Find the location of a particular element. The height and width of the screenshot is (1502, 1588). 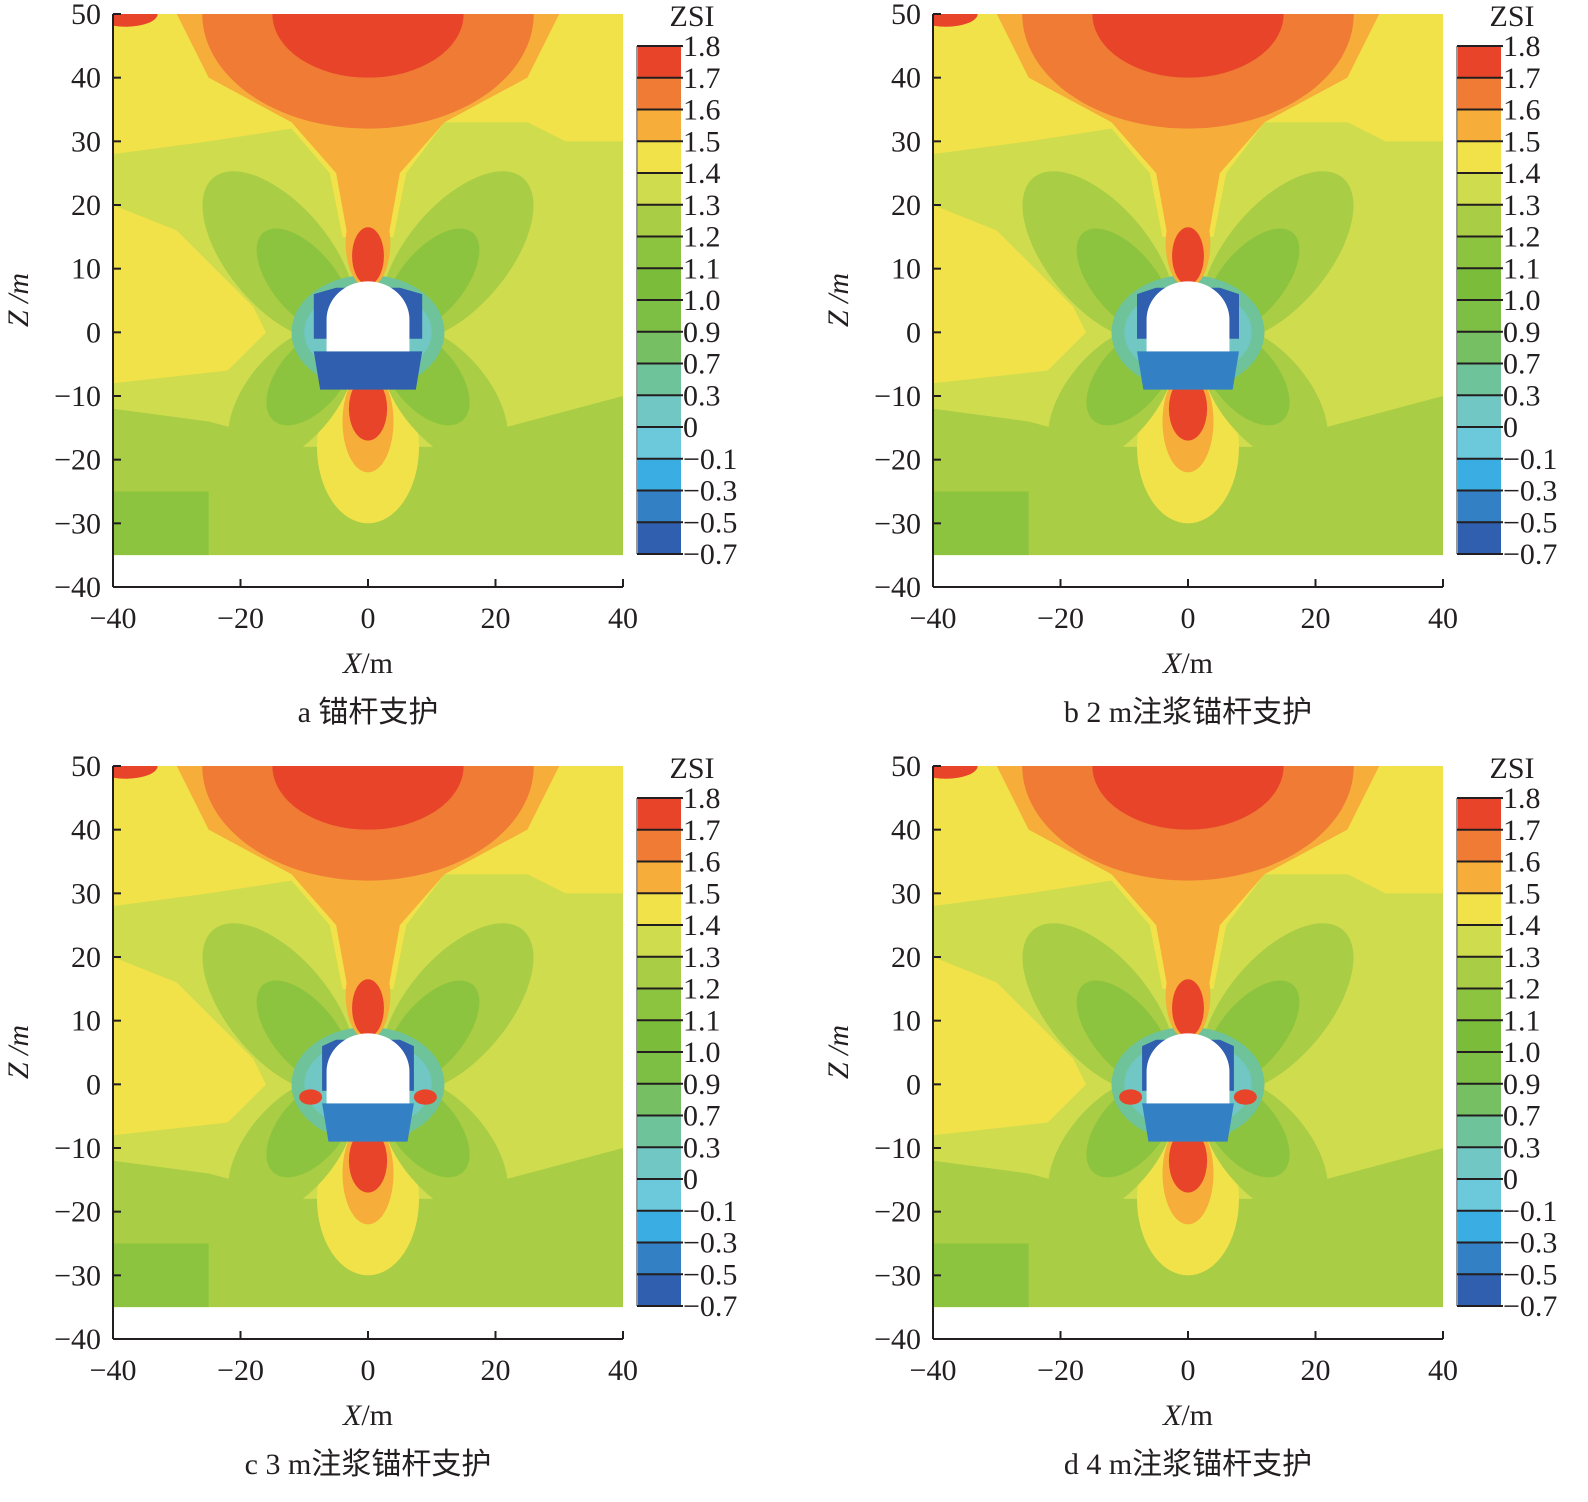

red-spot-right is located at coordinates (425, 1097).